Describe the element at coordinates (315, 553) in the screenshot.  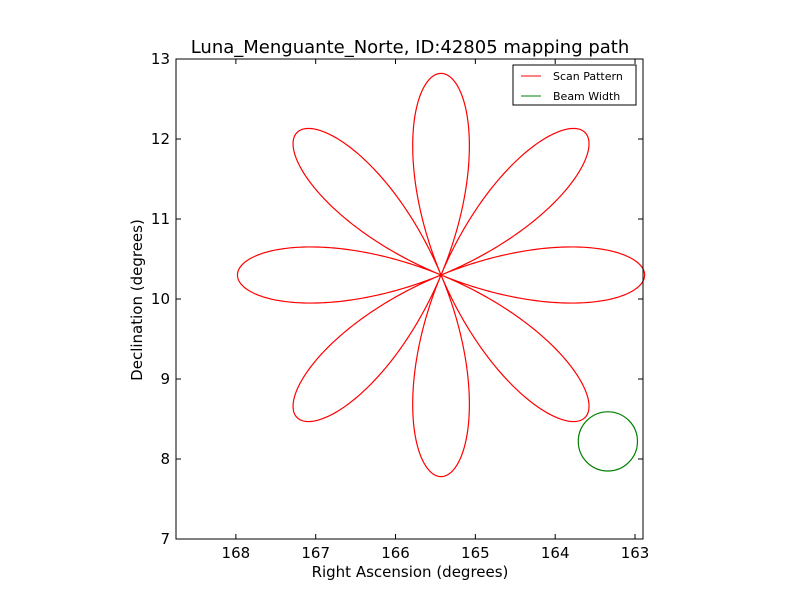
I see `x-tick-label: 167` at that location.